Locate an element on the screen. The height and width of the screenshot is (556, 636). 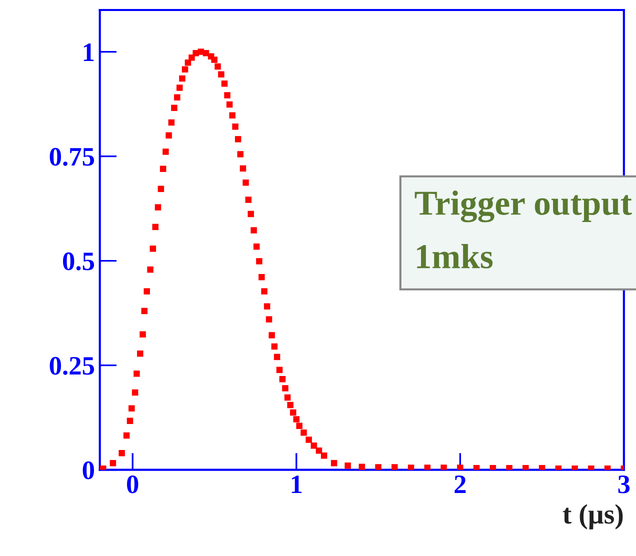
y-tick-label: 0 is located at coordinates (88, 470).